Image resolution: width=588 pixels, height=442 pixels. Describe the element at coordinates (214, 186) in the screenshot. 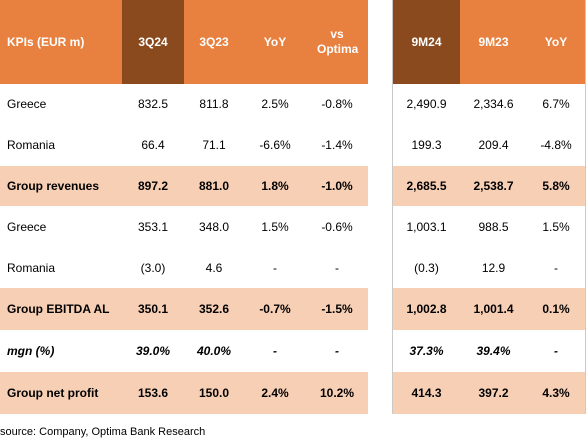

I see `cell-3q23: 881.0` at that location.